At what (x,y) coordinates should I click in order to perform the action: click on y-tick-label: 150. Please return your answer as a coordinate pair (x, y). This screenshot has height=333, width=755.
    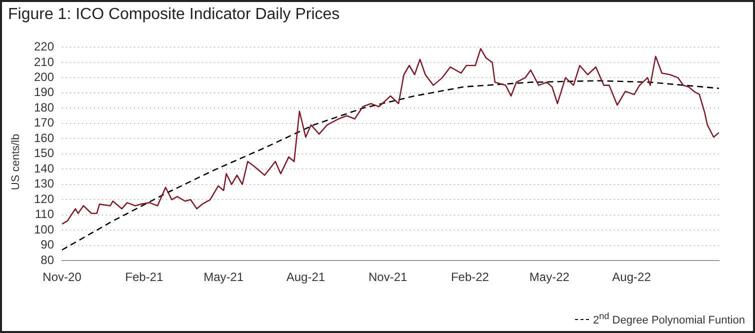
    Looking at the image, I should click on (44, 153).